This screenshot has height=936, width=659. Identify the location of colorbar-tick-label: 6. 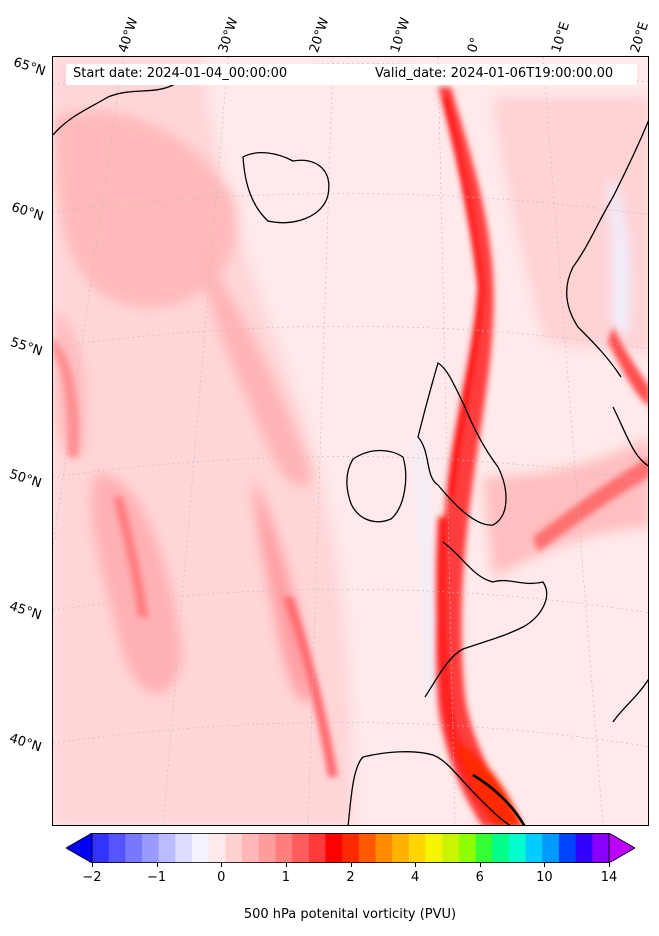
(479, 877).